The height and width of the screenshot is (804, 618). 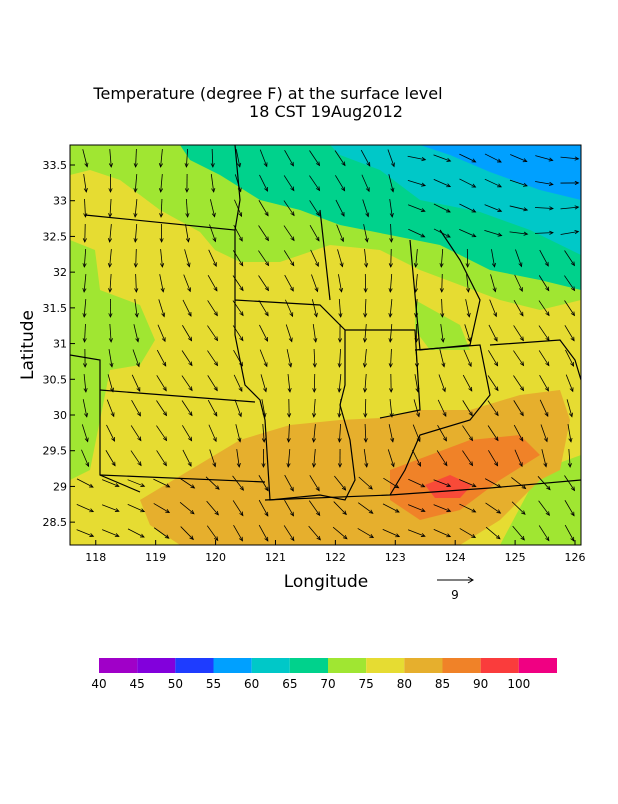 I want to click on colorbar-label: 65, so click(x=289, y=684).